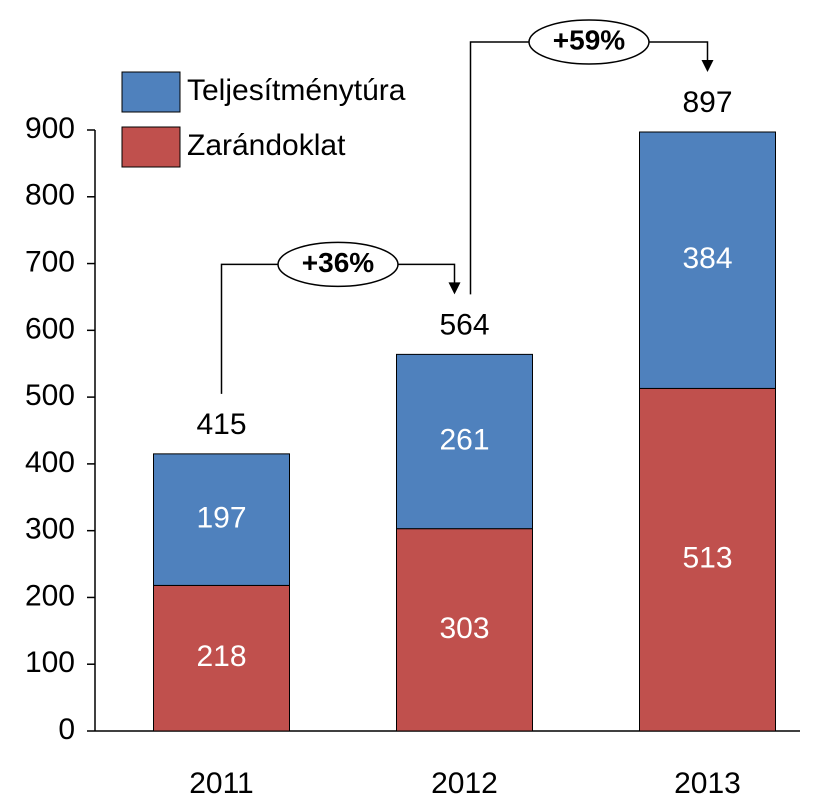 The image size is (825, 807). What do you see at coordinates (50, 261) in the screenshot?
I see `y-tick-label: 700` at bounding box center [50, 261].